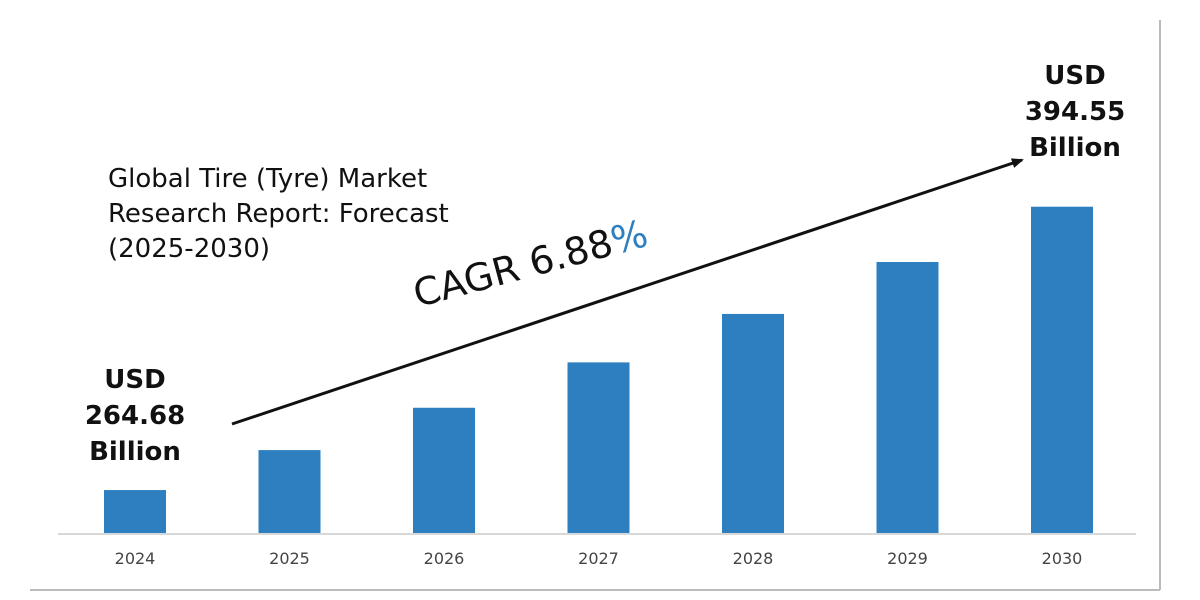  What do you see at coordinates (444, 470) in the screenshot?
I see `bar-2026` at bounding box center [444, 470].